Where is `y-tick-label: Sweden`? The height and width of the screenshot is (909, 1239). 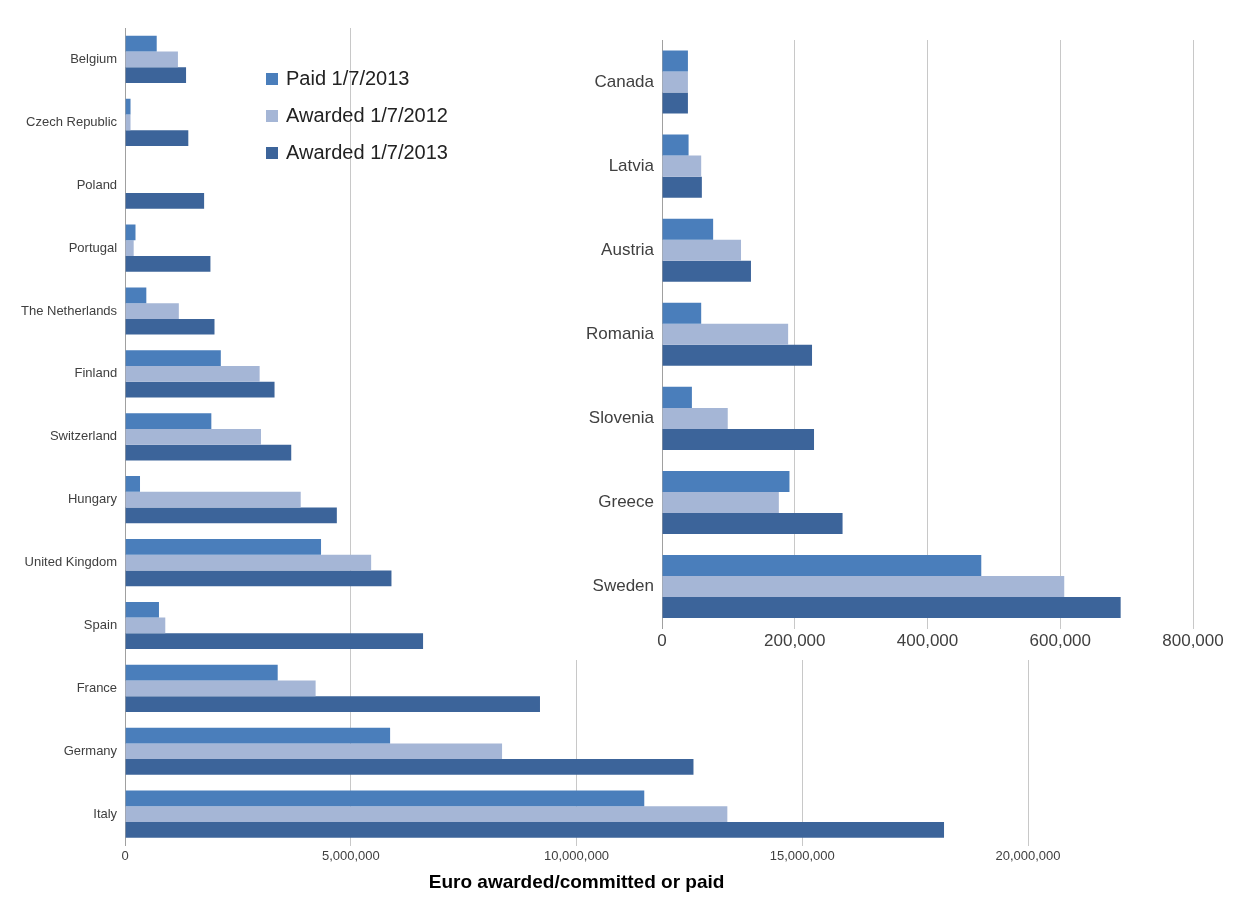 y-tick-label: Sweden is located at coordinates (623, 586).